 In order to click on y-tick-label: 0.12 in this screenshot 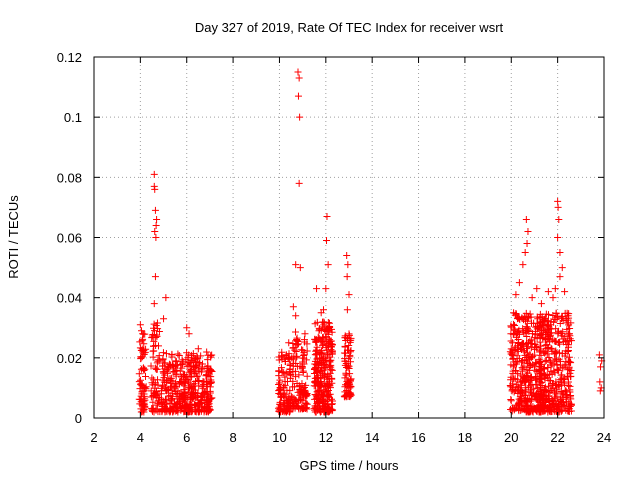, I will do `click(69, 57)`.